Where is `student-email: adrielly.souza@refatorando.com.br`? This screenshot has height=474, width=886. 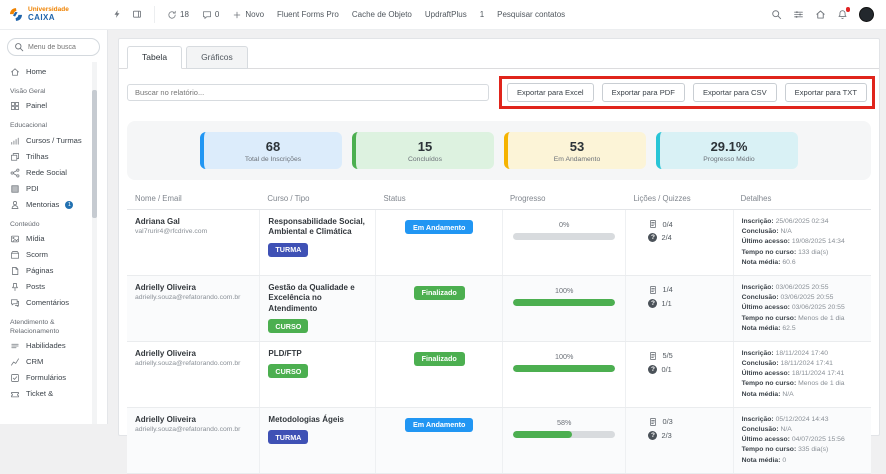
student-email: adrielly.souza@refatorando.com.br is located at coordinates (193, 363).